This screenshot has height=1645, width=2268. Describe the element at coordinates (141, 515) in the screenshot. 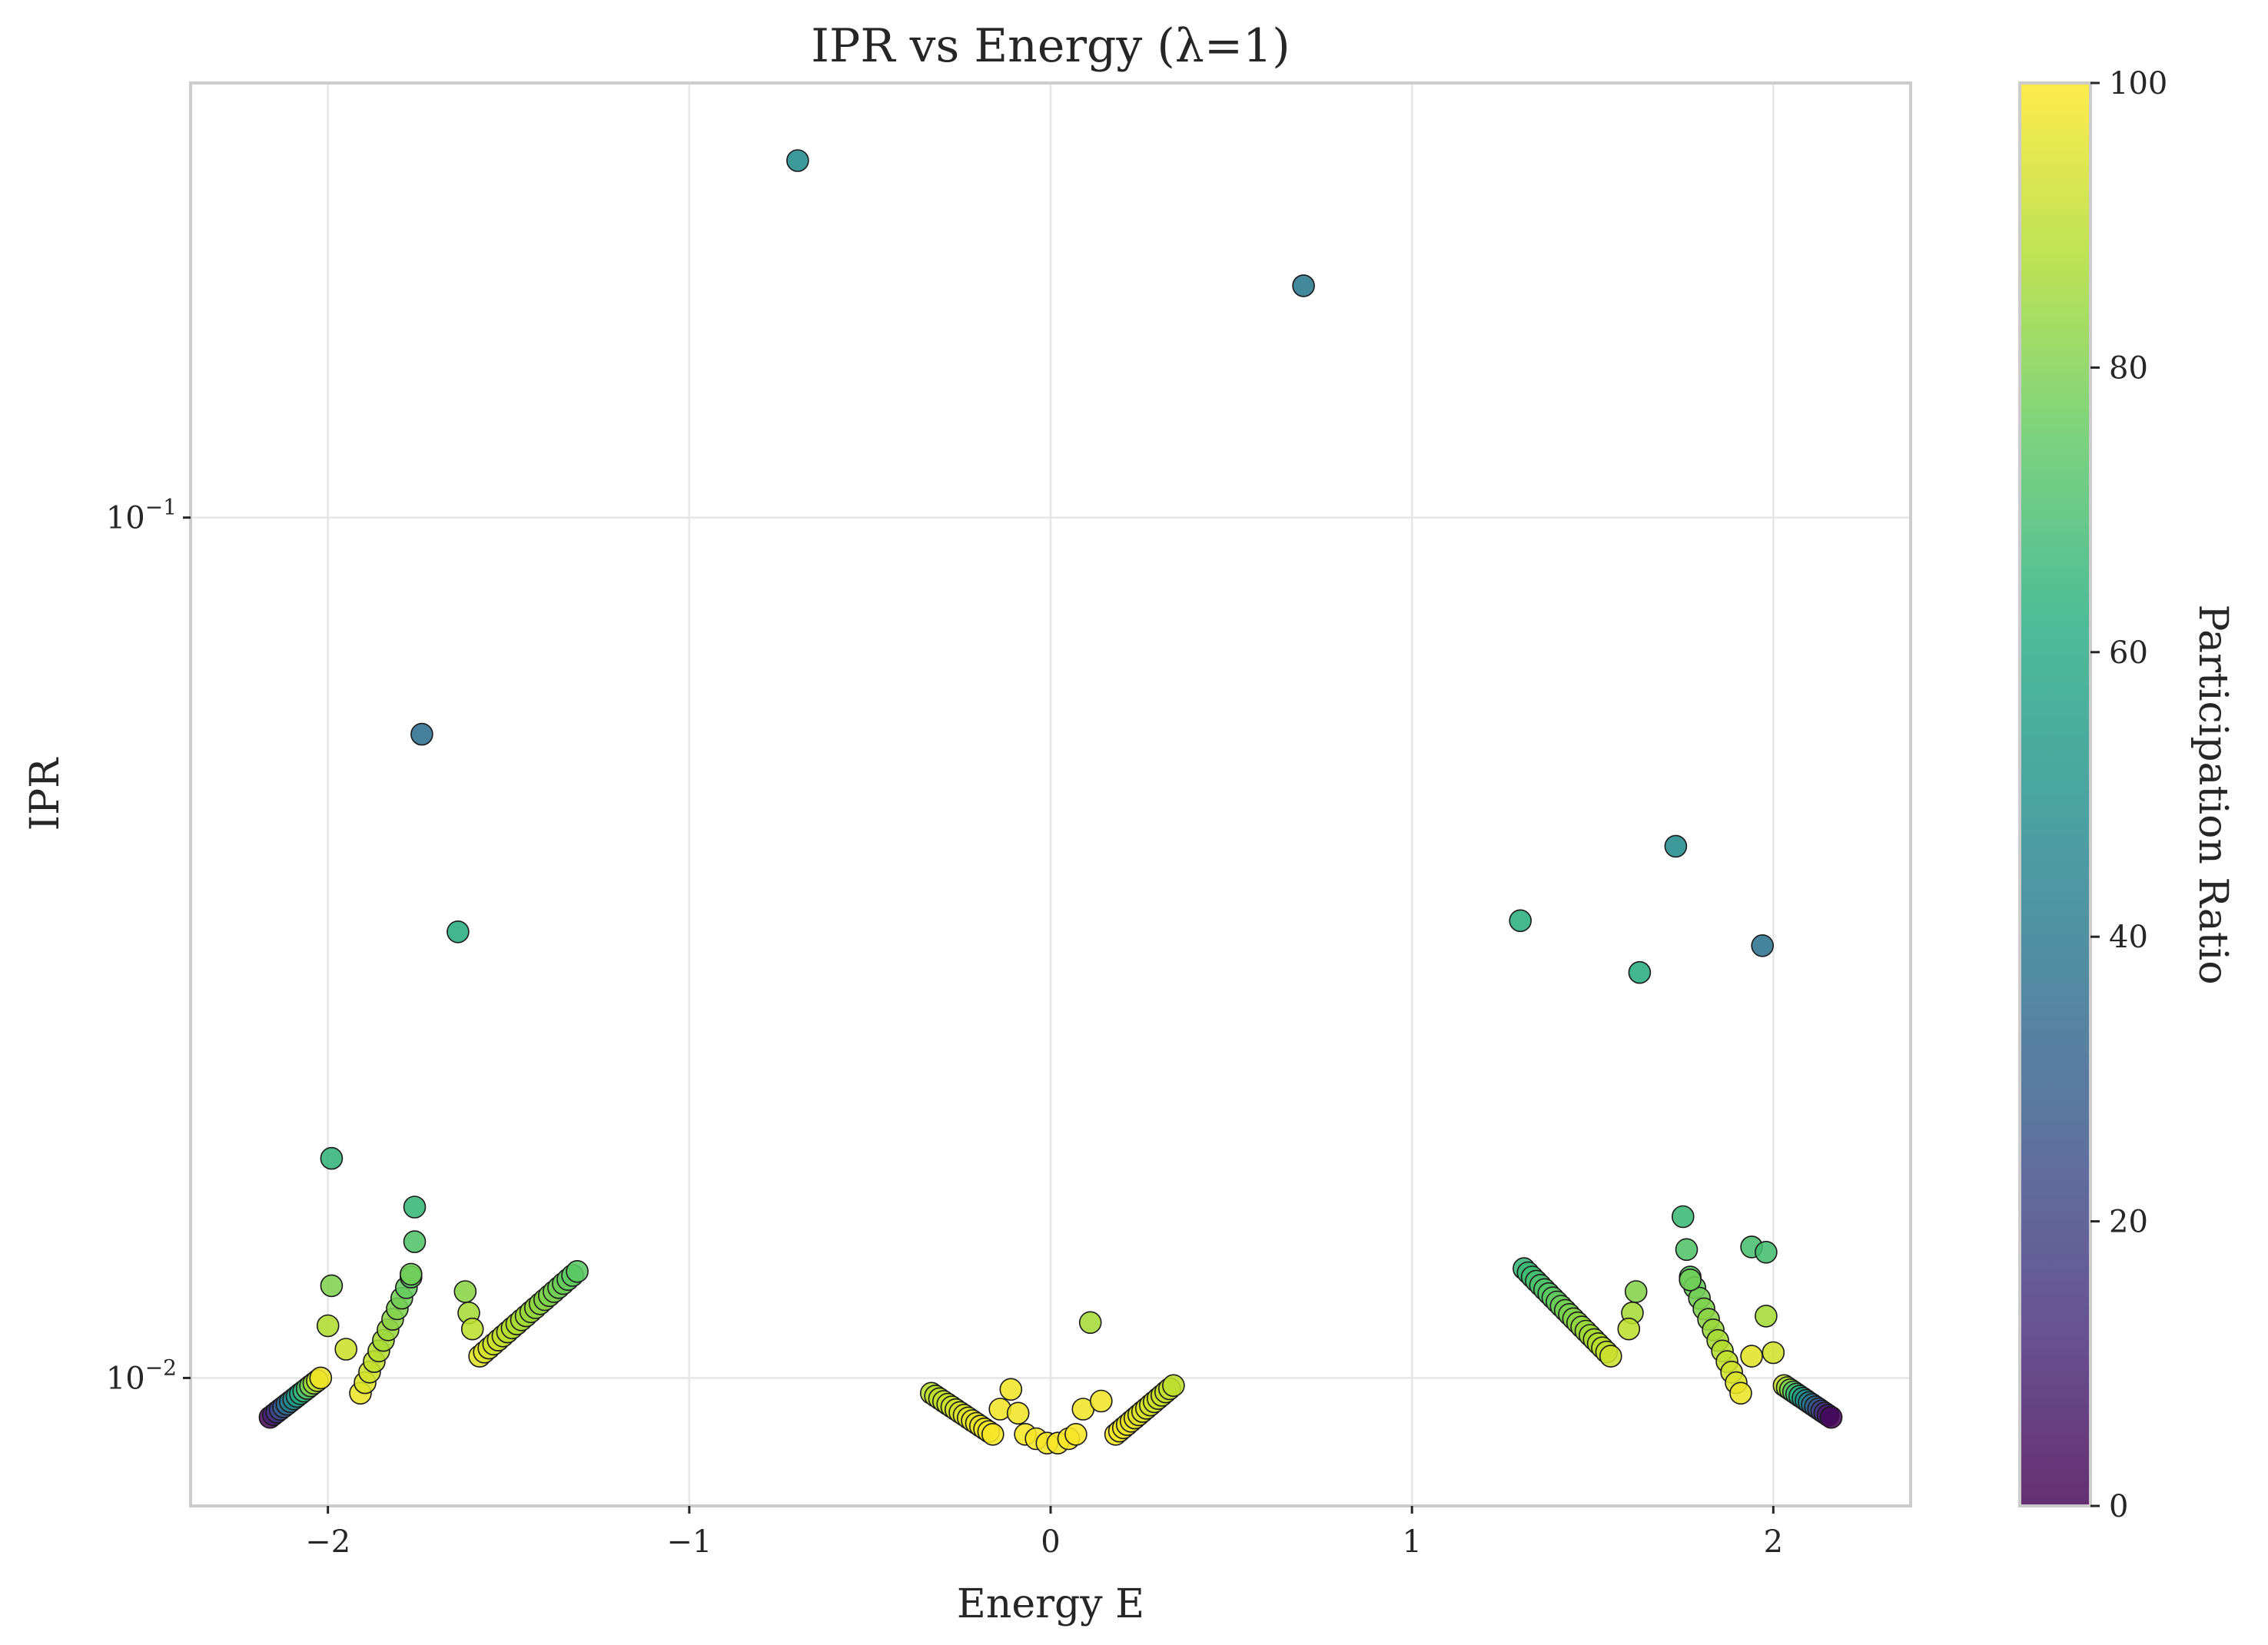

I see `y-tick-label: 10⁻¹` at that location.